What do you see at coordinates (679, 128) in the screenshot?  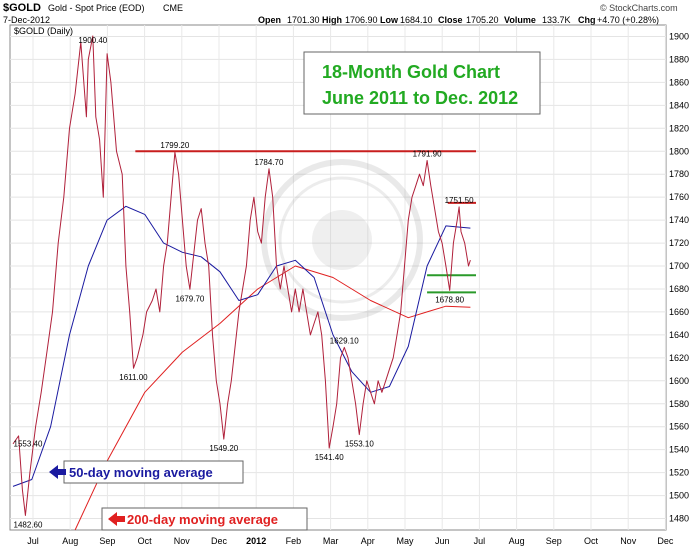 I see `y-tick-label: 1820` at bounding box center [679, 128].